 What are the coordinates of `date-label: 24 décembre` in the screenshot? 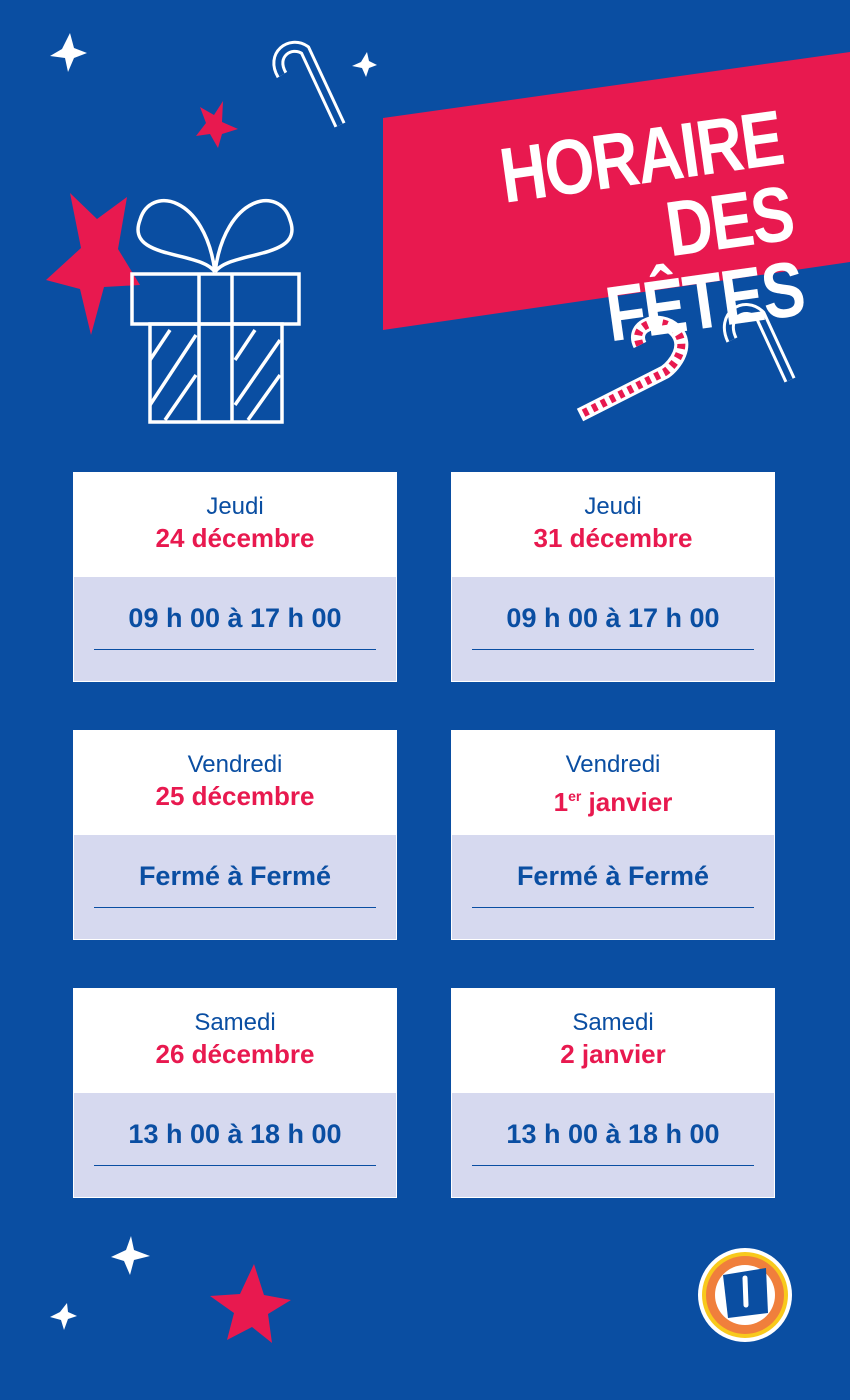 It's located at (235, 538).